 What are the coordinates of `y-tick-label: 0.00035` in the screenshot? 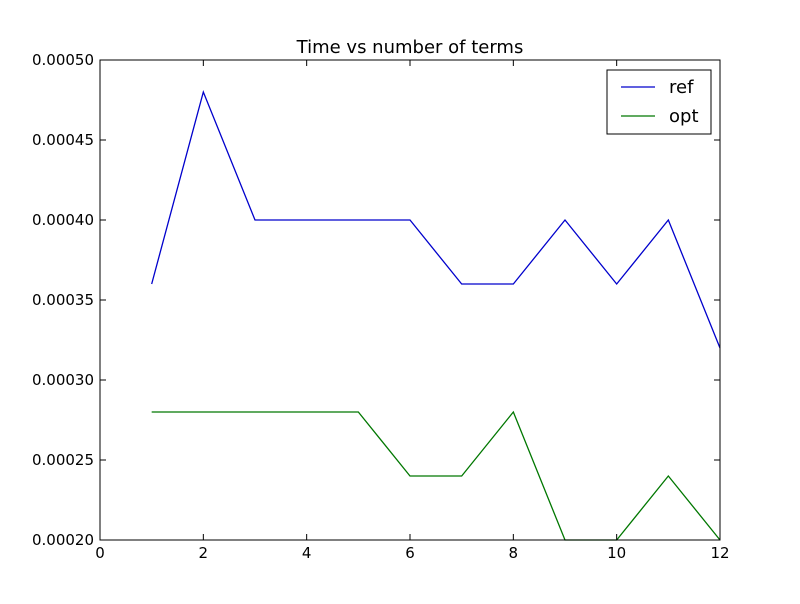 It's located at (63, 300).